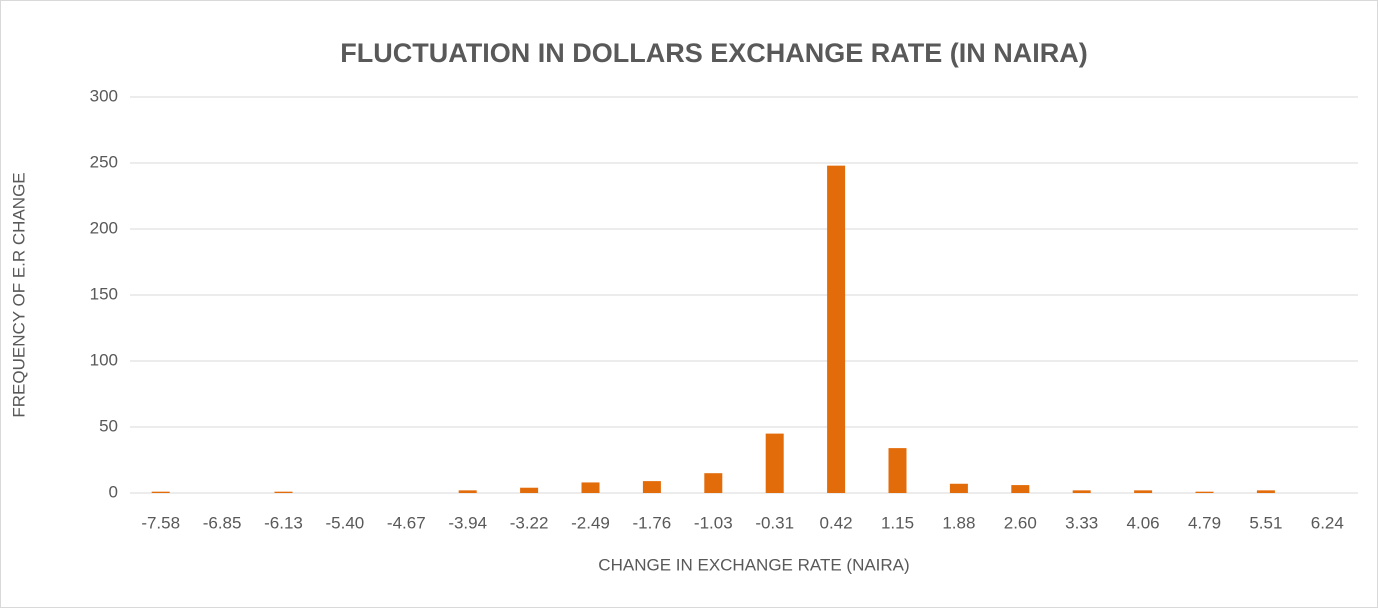 The width and height of the screenshot is (1378, 608). I want to click on x-tick-label: 3.33, so click(1081, 522).